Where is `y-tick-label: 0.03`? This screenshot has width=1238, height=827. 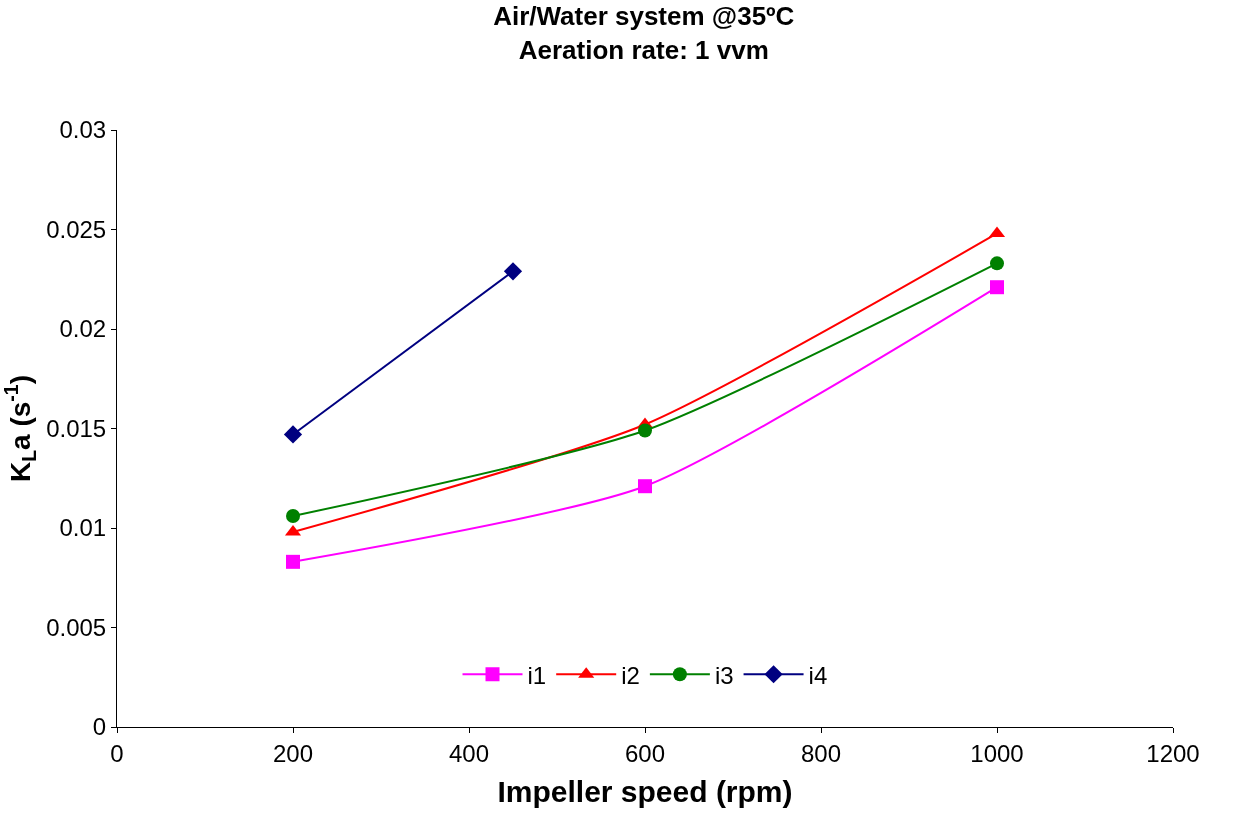 y-tick-label: 0.03 is located at coordinates (83, 130).